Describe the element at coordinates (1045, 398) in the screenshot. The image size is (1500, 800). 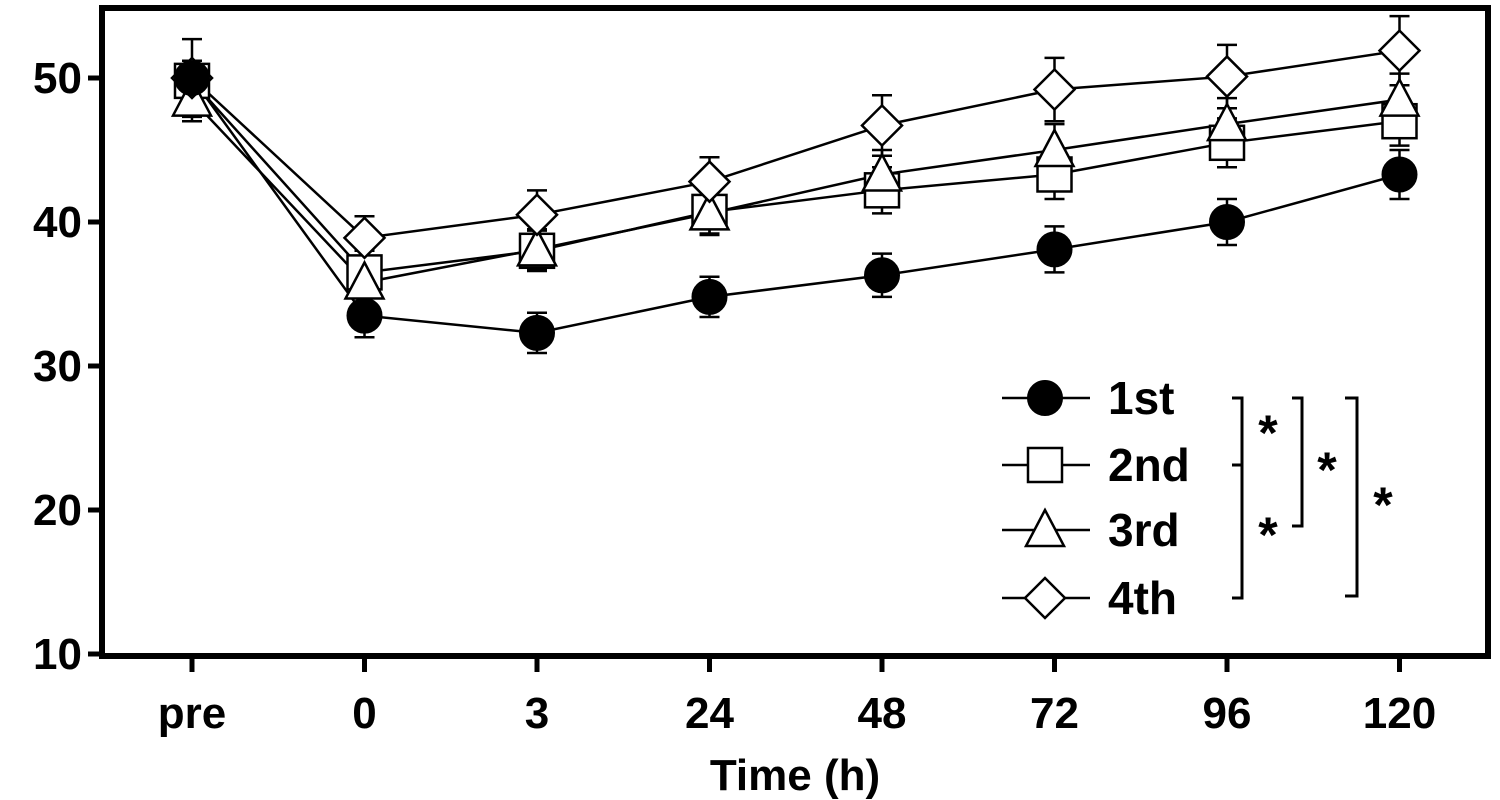
I see `legend-marker-1st` at that location.